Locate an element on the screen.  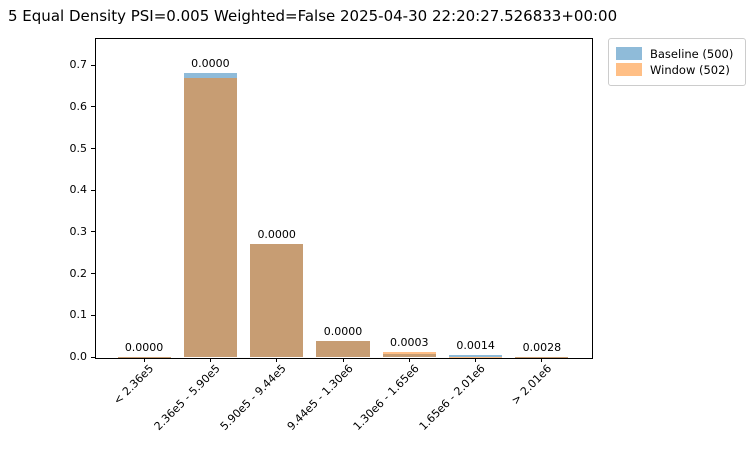
legend-entry-baseline: Baseline (500) is located at coordinates (677, 53).